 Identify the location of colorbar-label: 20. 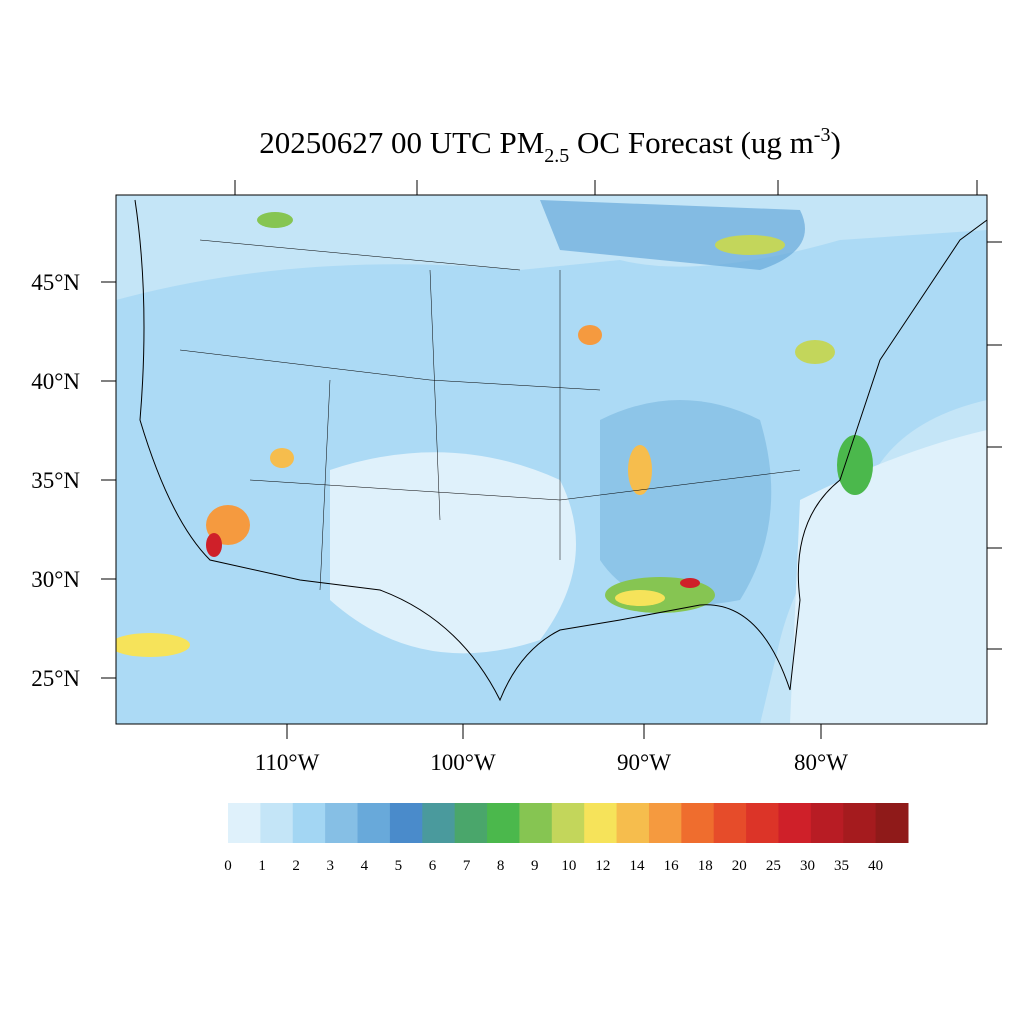
(739, 866).